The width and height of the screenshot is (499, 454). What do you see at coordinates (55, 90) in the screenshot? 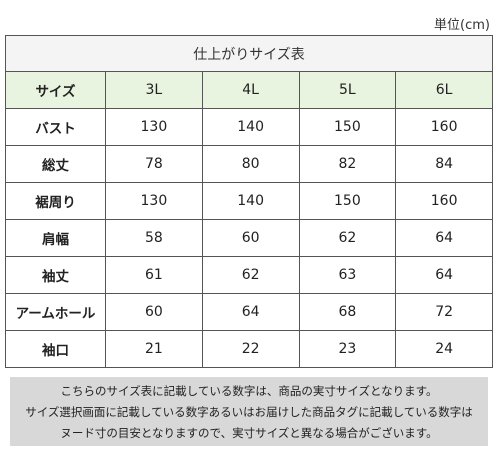
I see `header-cell-size: サイズ` at bounding box center [55, 90].